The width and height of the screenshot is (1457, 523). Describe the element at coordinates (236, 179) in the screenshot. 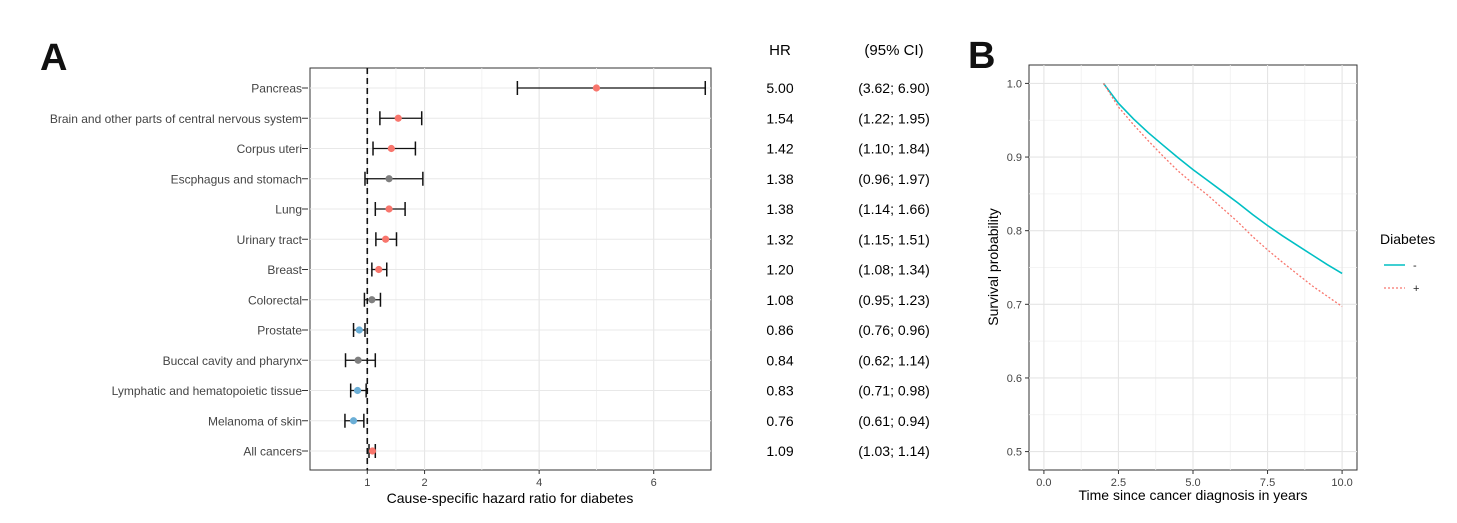

I see `row-label: Escphagus and stomach` at that location.